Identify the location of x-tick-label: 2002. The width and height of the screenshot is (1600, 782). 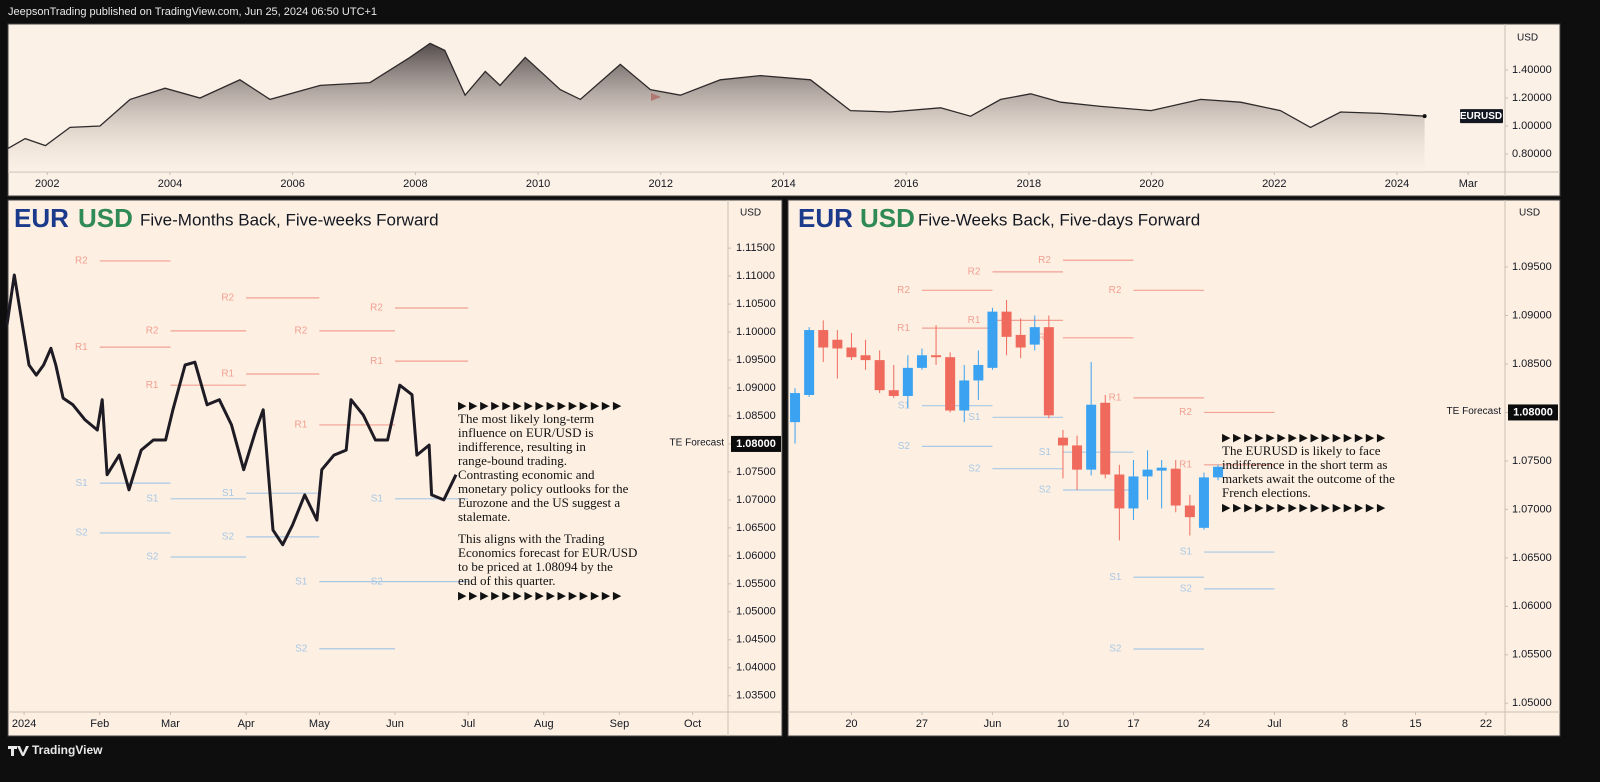
(47, 184).